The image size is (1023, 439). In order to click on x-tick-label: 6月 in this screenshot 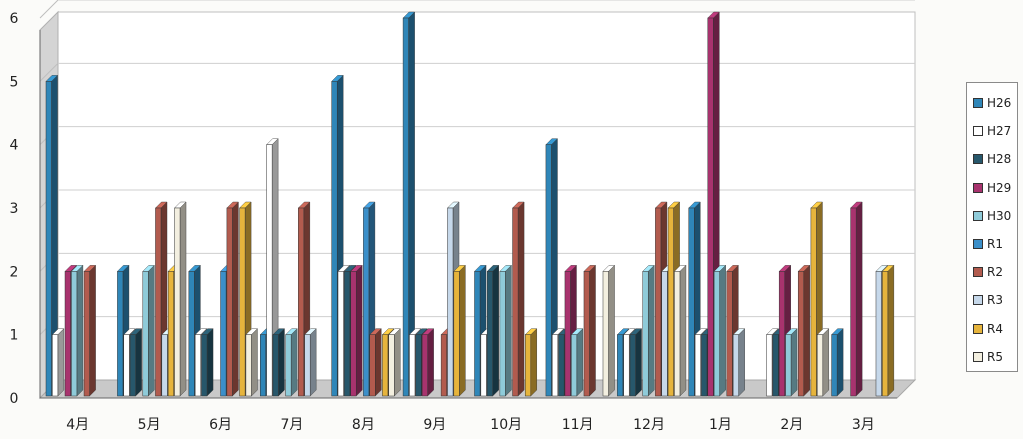, I will do `click(220, 425)`.